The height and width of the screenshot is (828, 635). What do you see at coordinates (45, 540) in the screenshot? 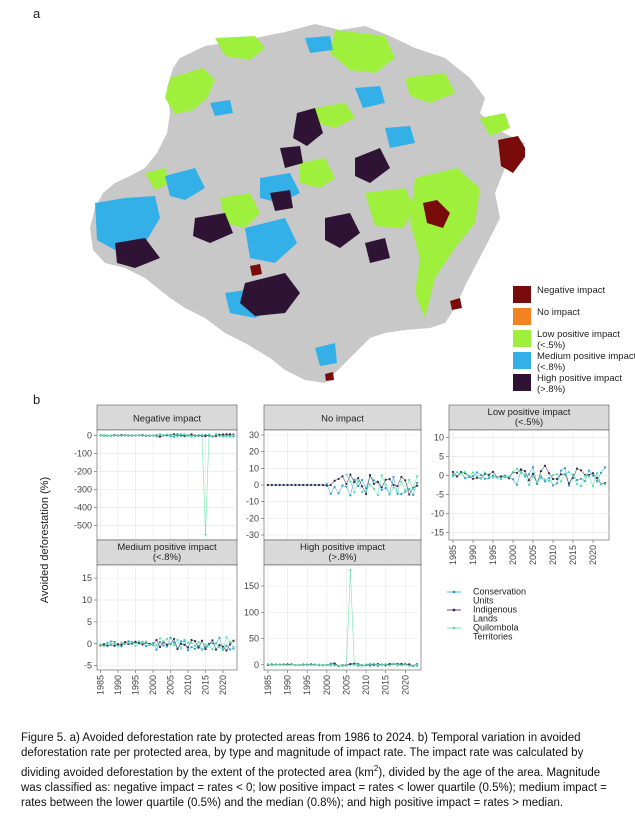
I see `y-axis-title: Avoided deforestation (%)` at bounding box center [45, 540].